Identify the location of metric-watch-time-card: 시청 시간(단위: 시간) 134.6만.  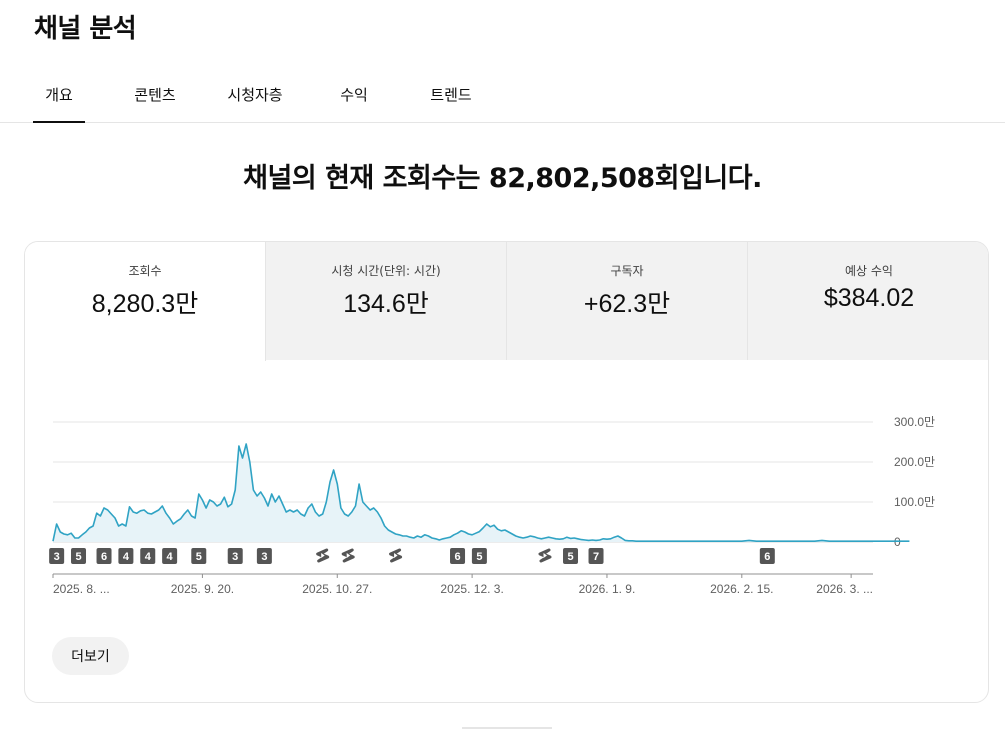
(386, 301).